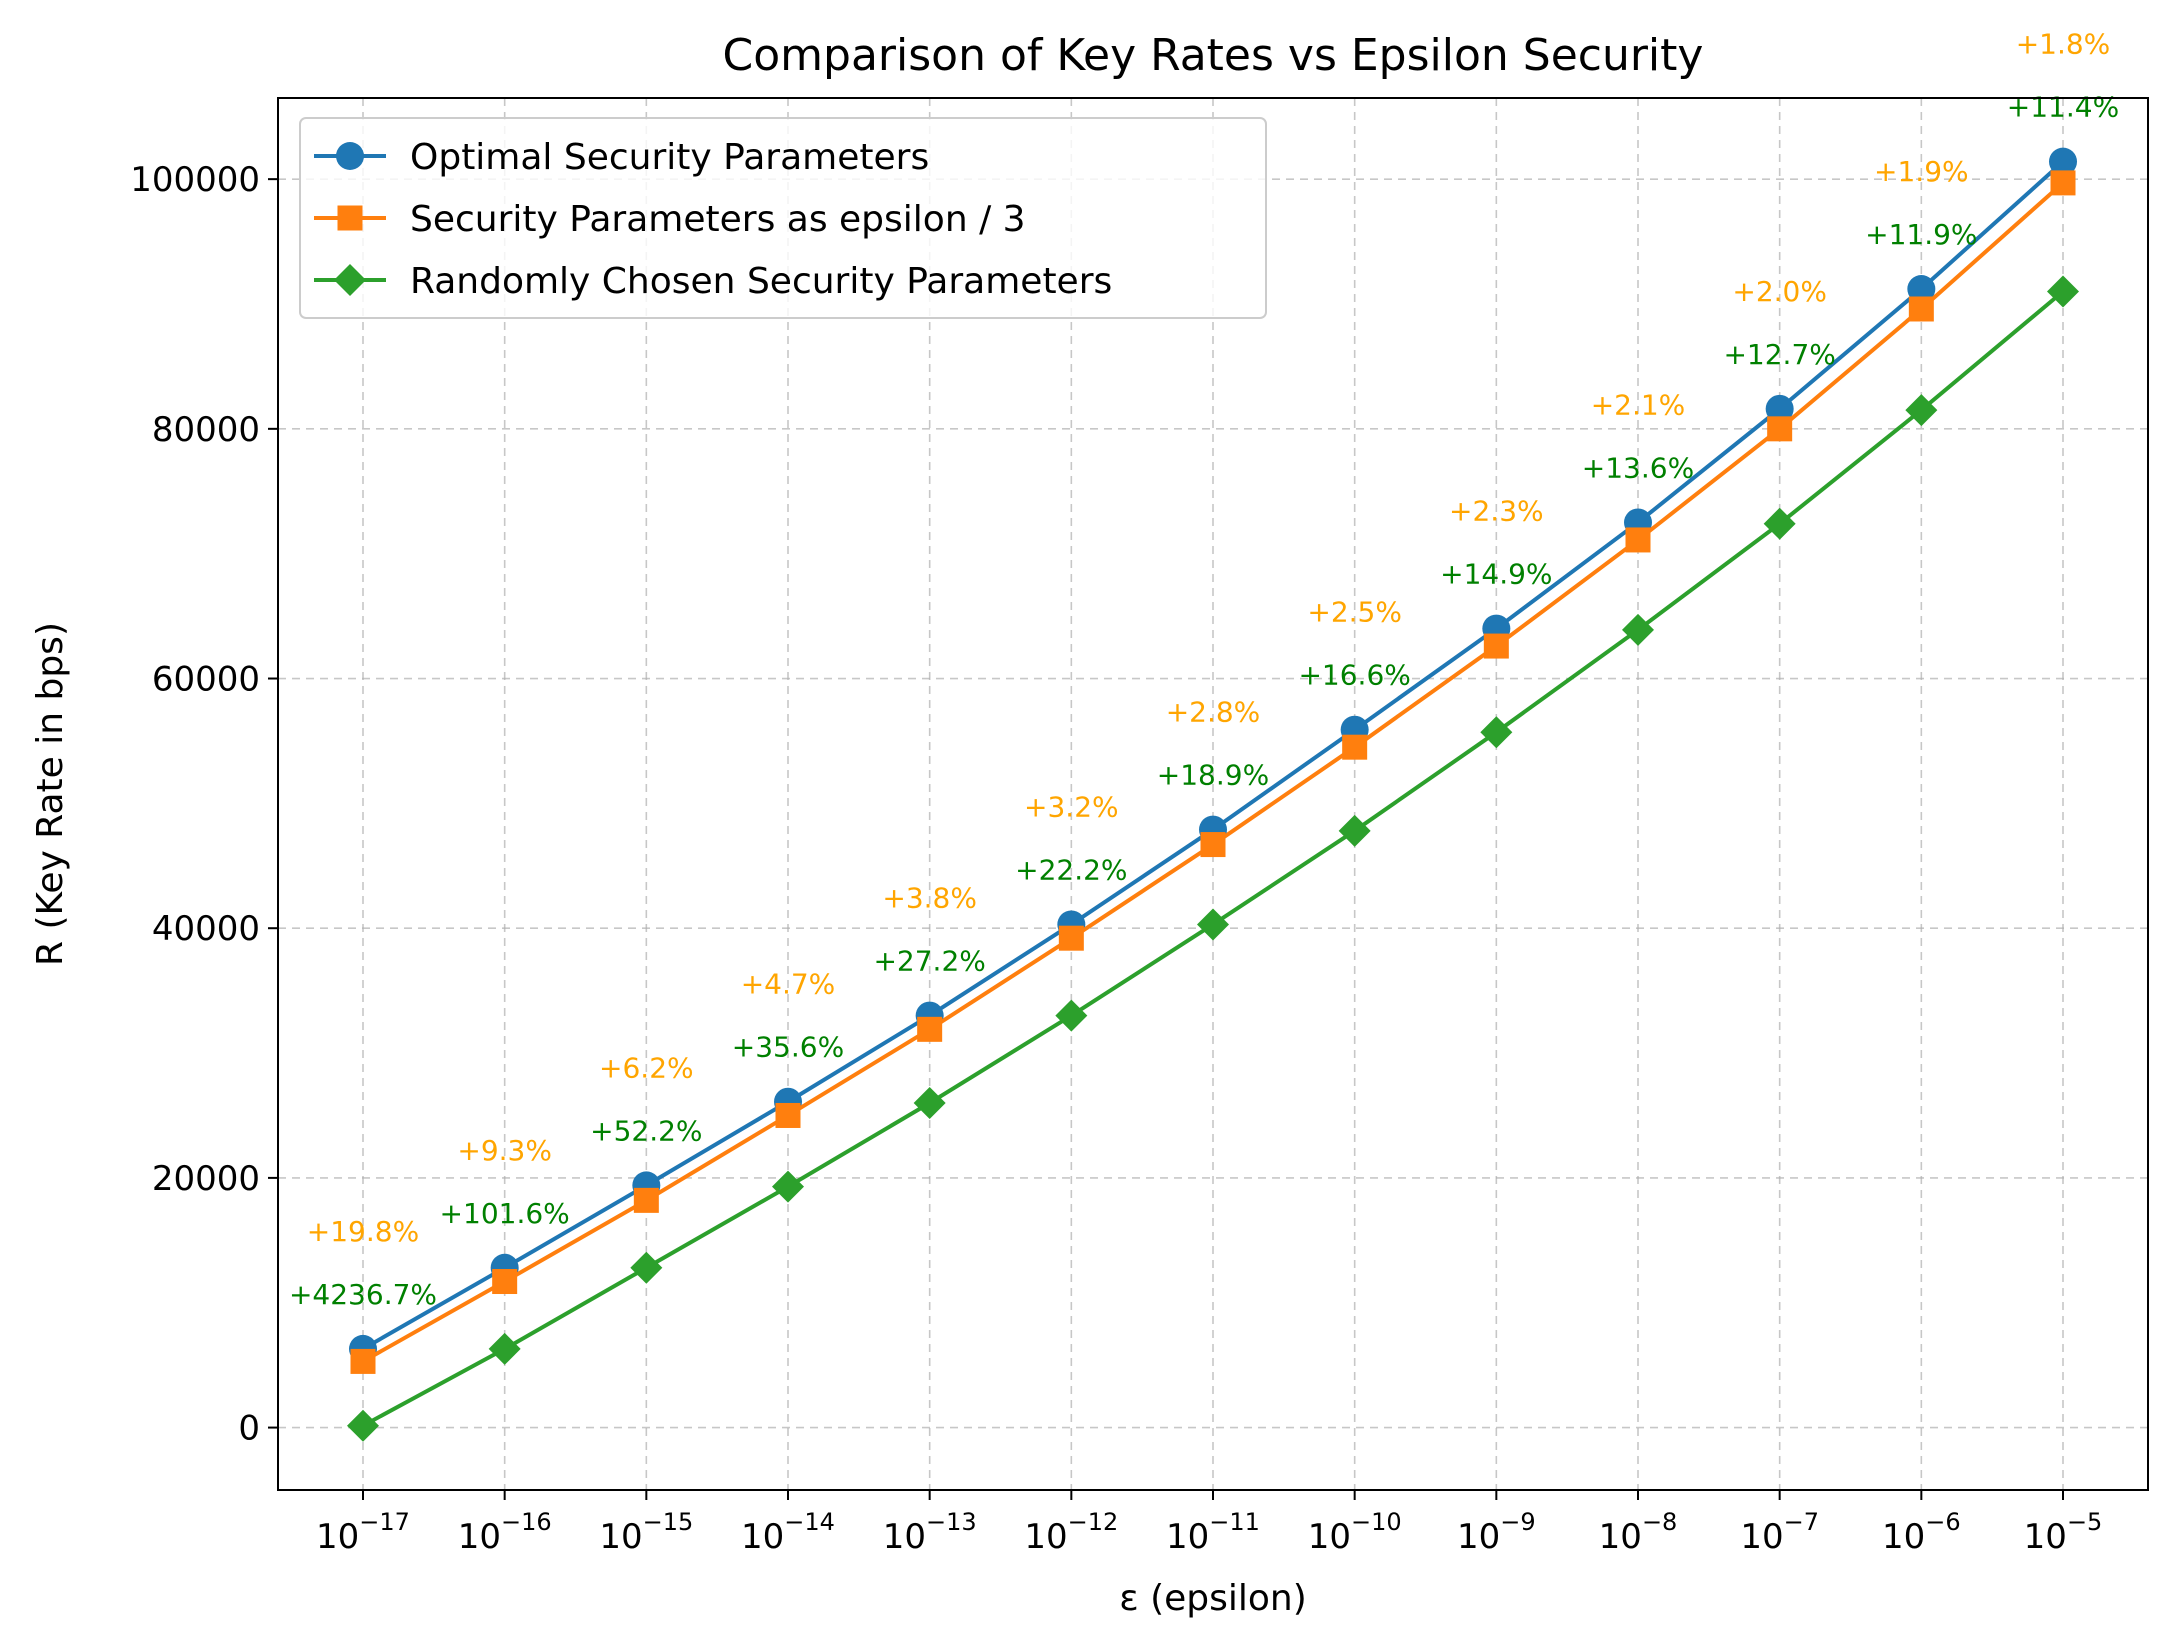 The image size is (2166, 1643). Describe the element at coordinates (1213, 1598) in the screenshot. I see `x-axis-label: ε (epsilon)` at that location.